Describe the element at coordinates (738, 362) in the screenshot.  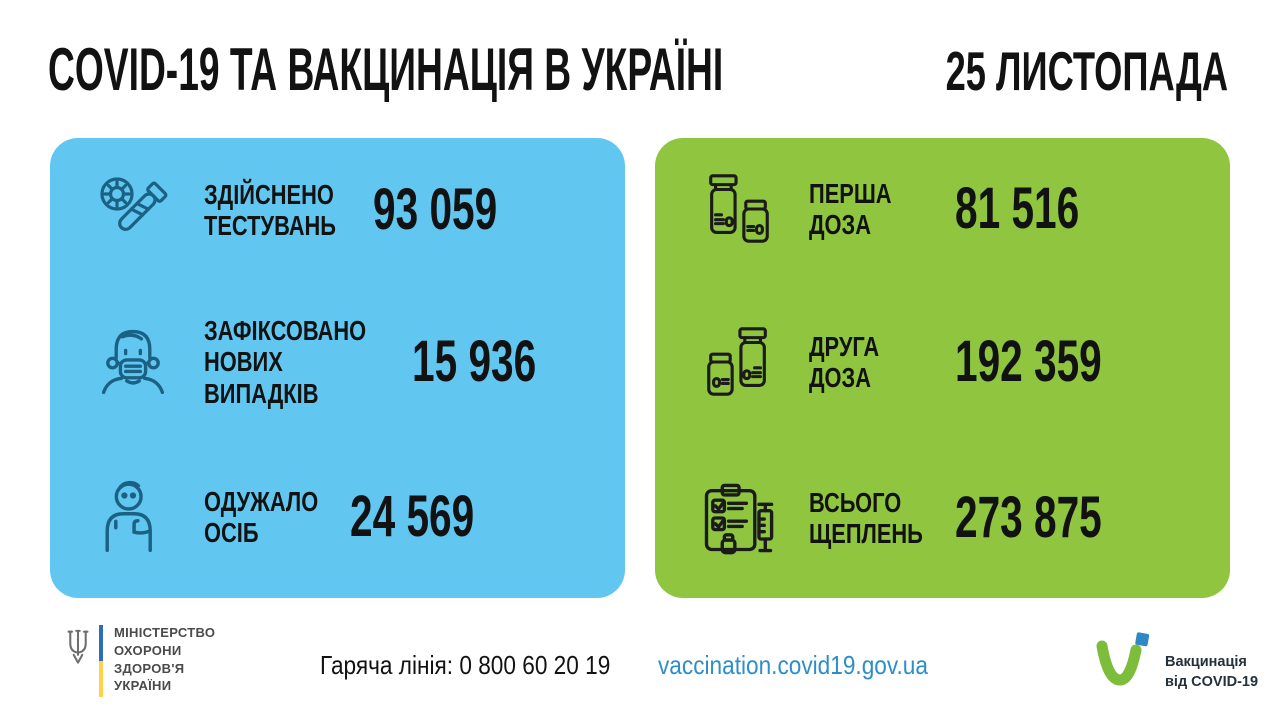
I see `second-dose-vials-icon` at that location.